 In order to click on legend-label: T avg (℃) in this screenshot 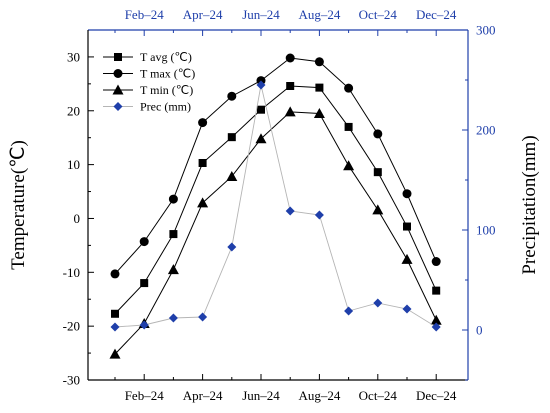, I will do `click(166, 57)`.